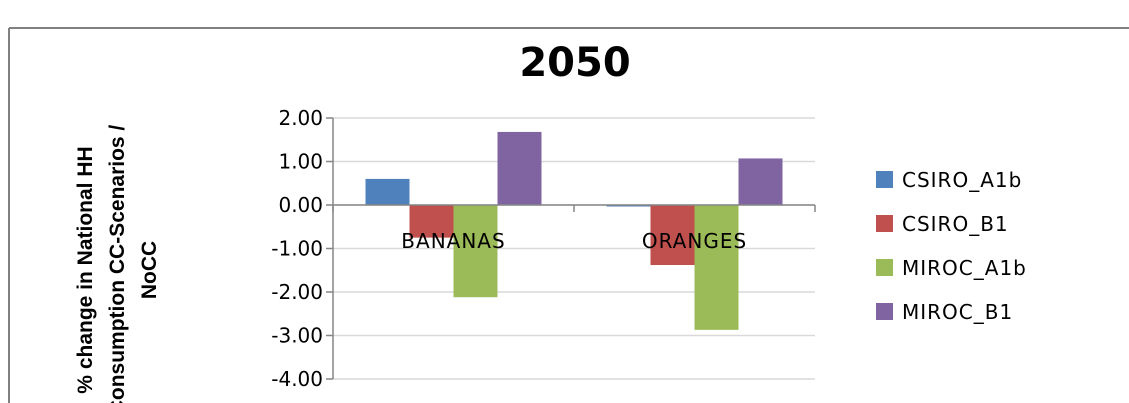 This screenshot has width=1129, height=403. Describe the element at coordinates (300, 118) in the screenshot. I see `y-tick-label: 2.00` at that location.